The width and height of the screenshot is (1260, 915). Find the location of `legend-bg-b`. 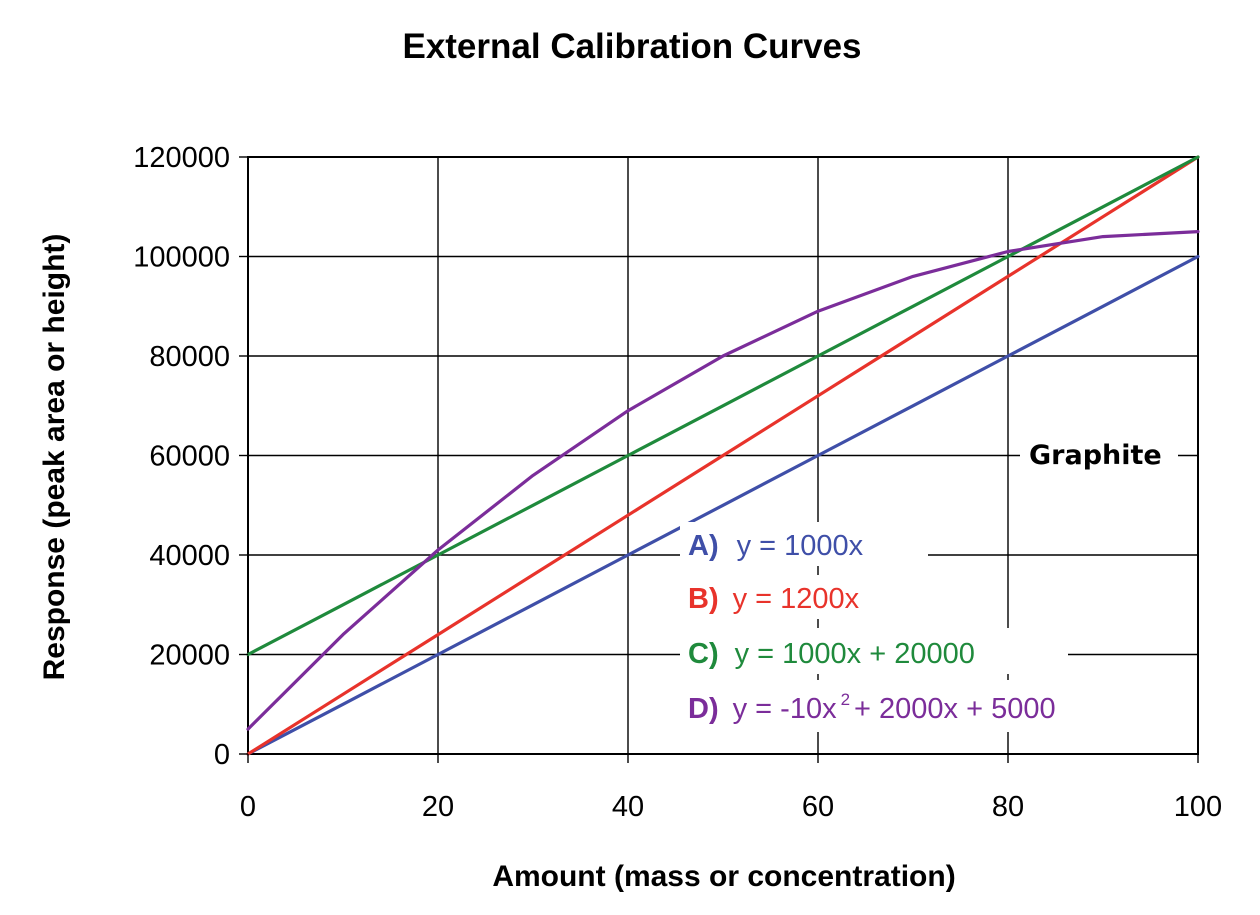

legend-bg-b is located at coordinates (794, 597).